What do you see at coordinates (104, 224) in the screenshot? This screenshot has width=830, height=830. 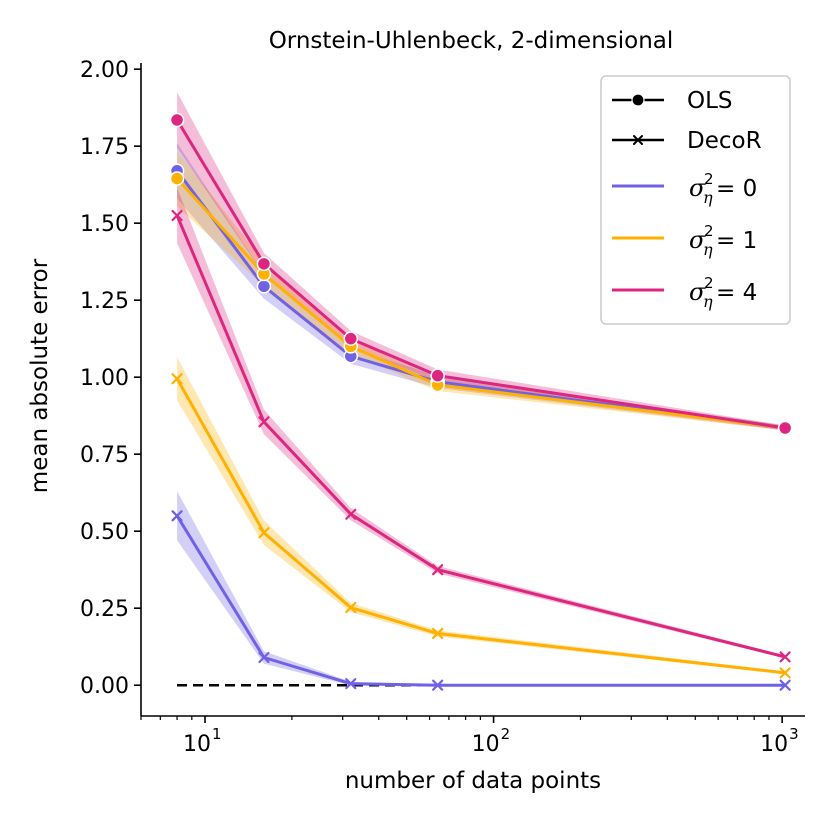 I see `y-tick-label: 1.50` at bounding box center [104, 224].